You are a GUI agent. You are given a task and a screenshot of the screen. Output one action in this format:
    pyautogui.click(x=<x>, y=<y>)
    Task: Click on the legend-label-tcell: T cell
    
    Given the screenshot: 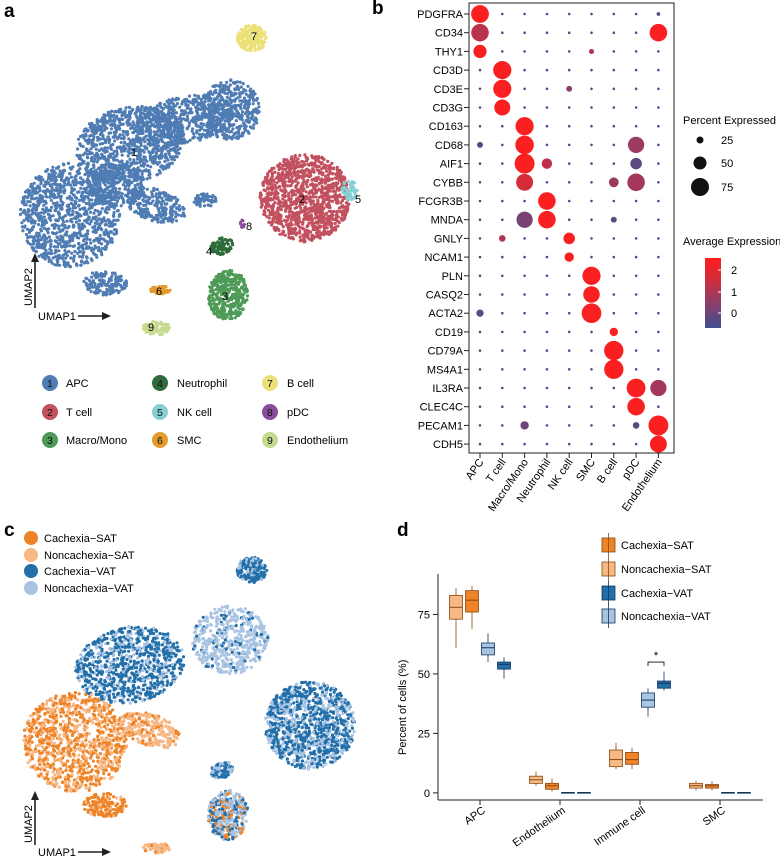 What is the action you would take?
    pyautogui.click(x=79, y=413)
    